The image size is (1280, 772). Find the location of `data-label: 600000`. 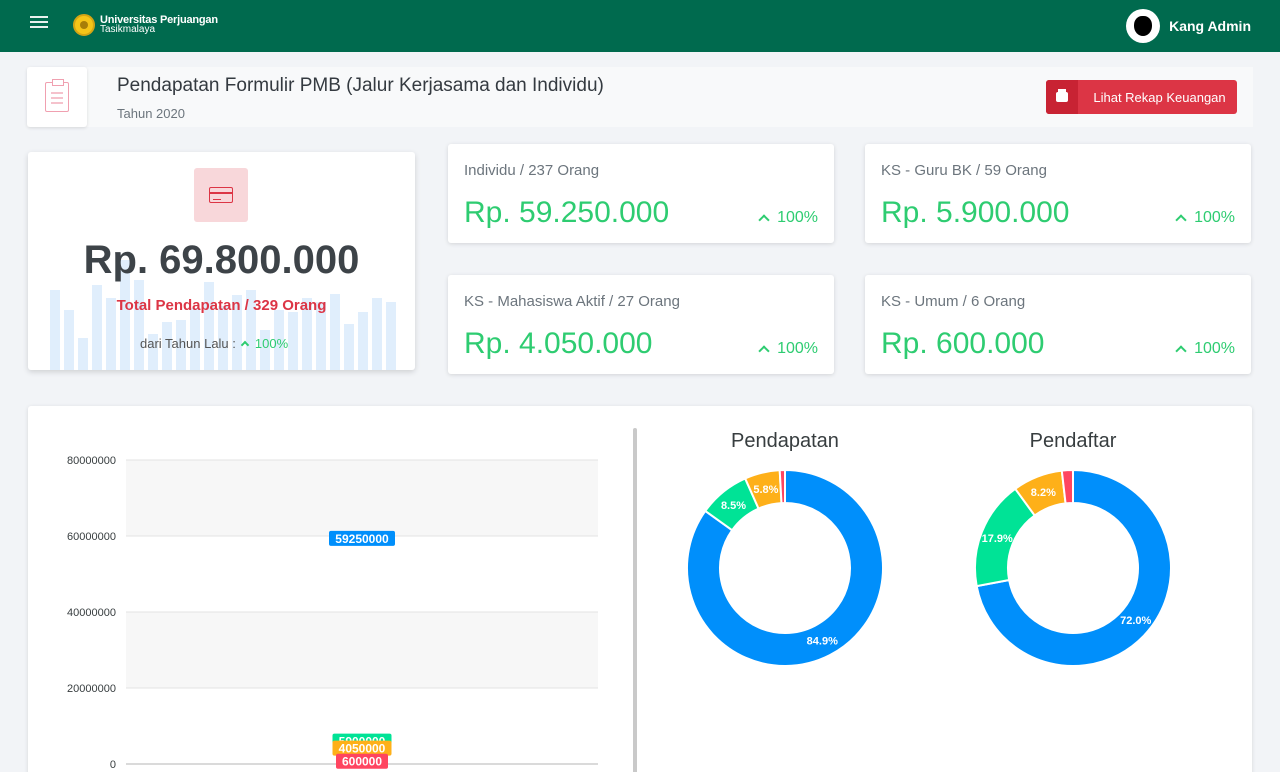

data-label: 600000 is located at coordinates (362, 762).